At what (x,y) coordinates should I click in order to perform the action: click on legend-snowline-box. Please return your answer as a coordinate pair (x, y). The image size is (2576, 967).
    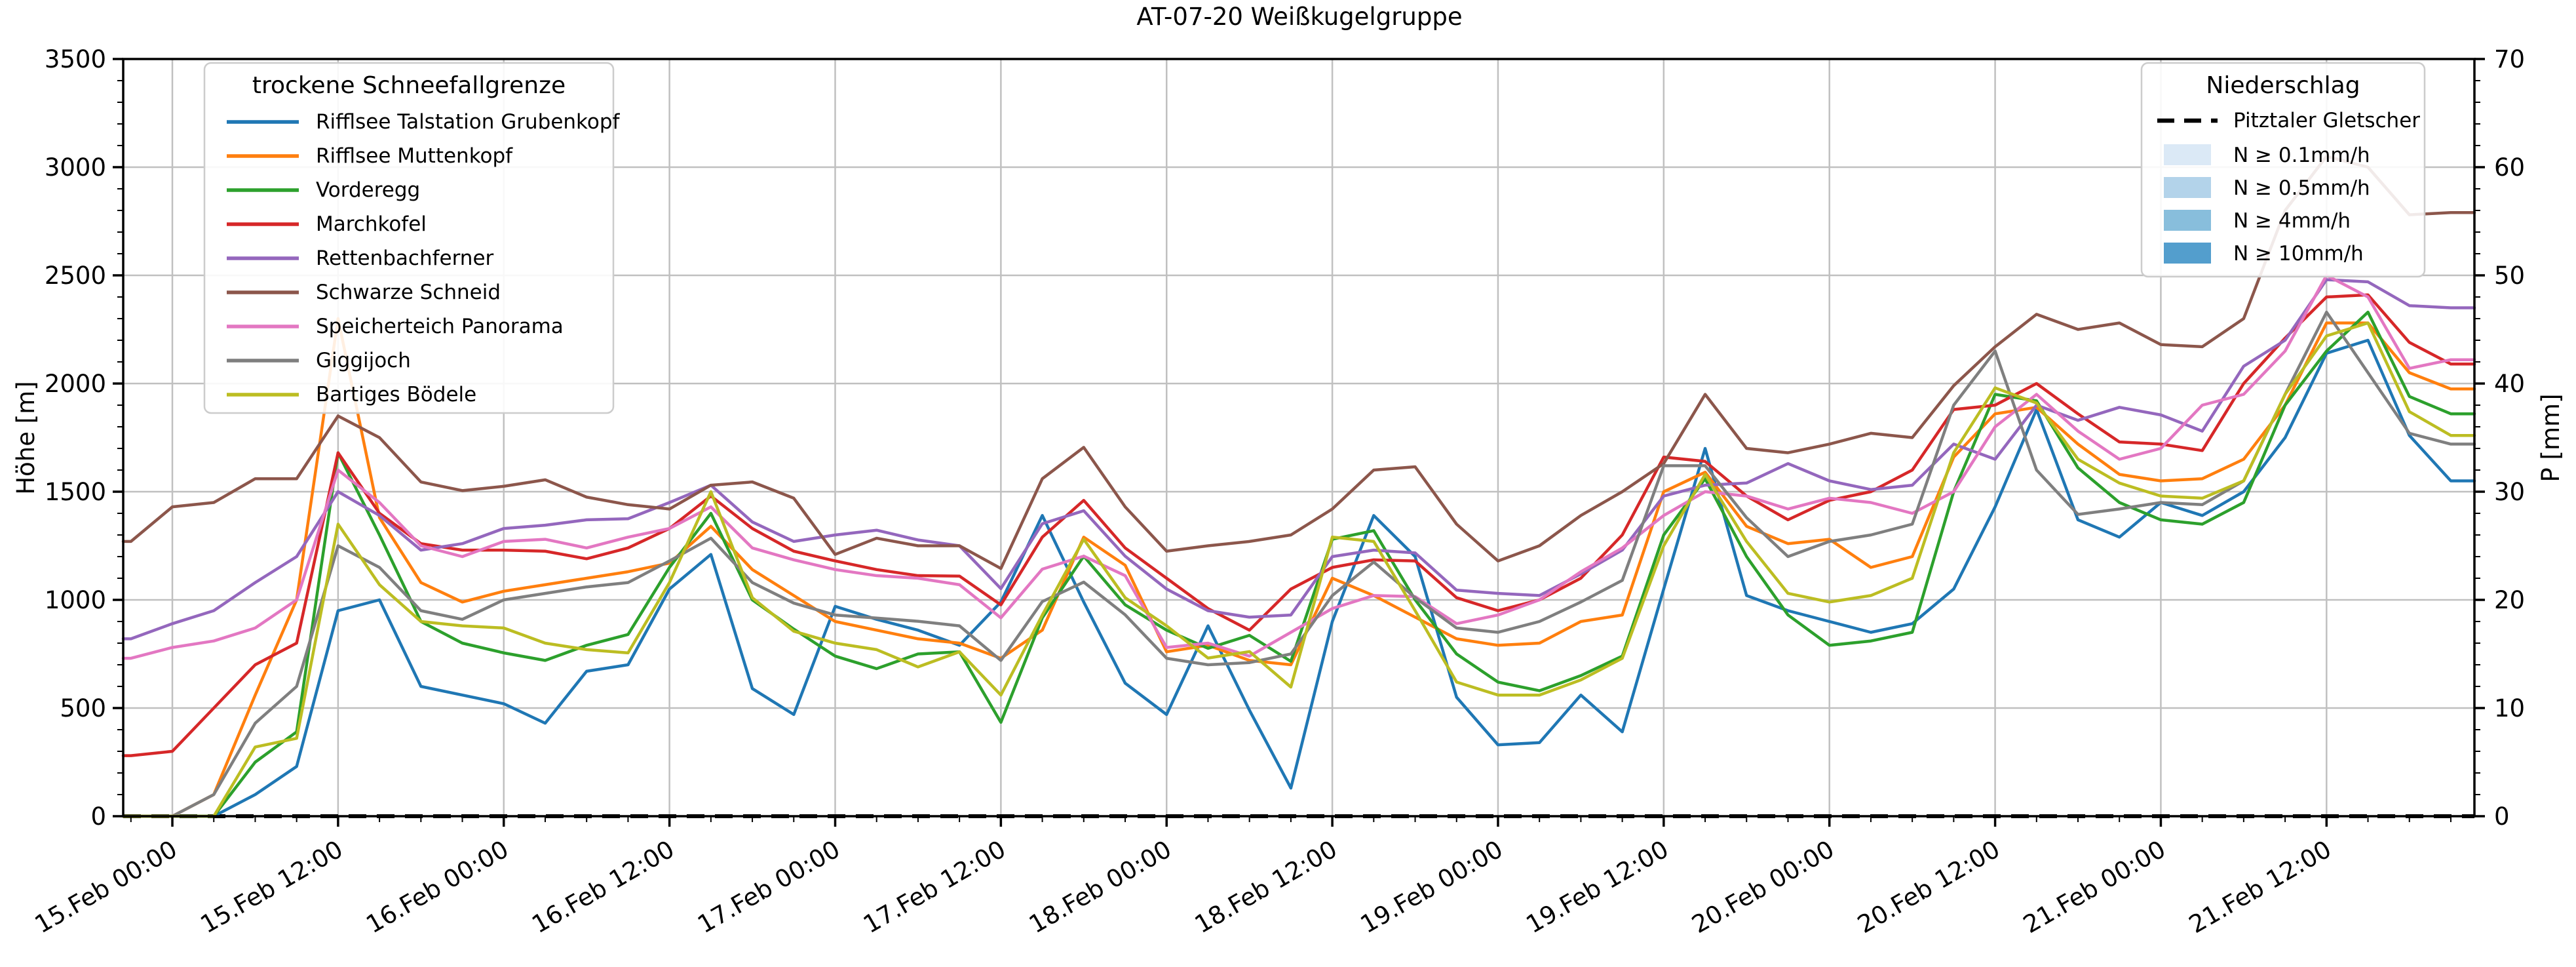
    Looking at the image, I should click on (409, 238).